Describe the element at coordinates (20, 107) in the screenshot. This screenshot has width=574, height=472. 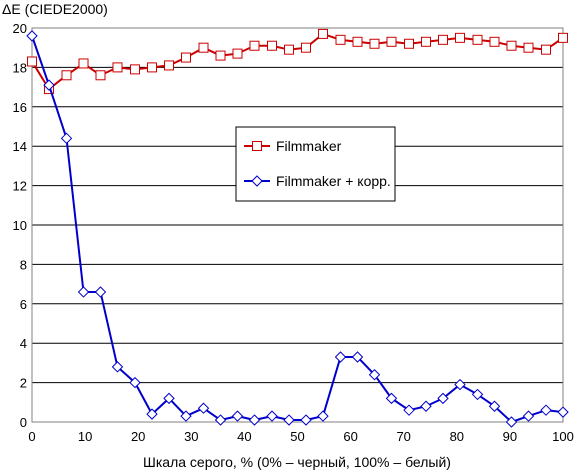
I see `y-tick-label: 16` at that location.